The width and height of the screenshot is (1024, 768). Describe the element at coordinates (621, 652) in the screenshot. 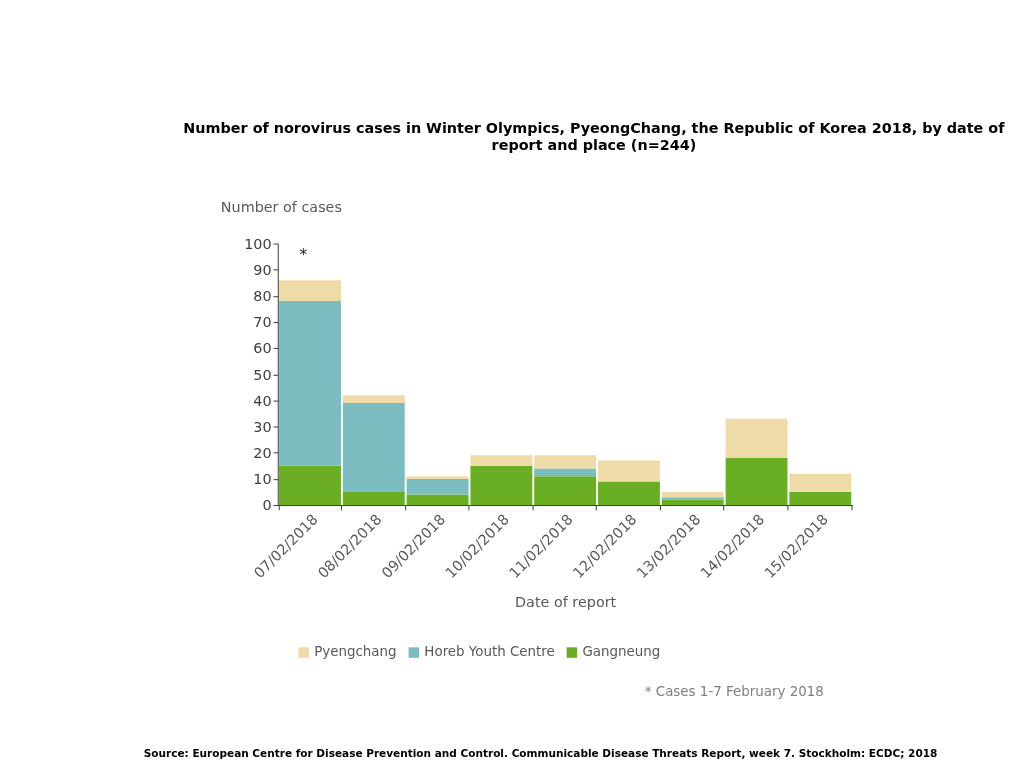

I see `legend-label: Gangneung` at that location.